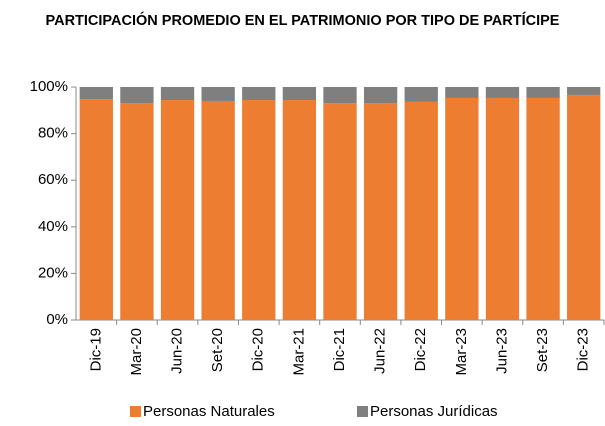 This screenshot has width=605, height=426. I want to click on x-tick-label: Dic-21, so click(339, 349).